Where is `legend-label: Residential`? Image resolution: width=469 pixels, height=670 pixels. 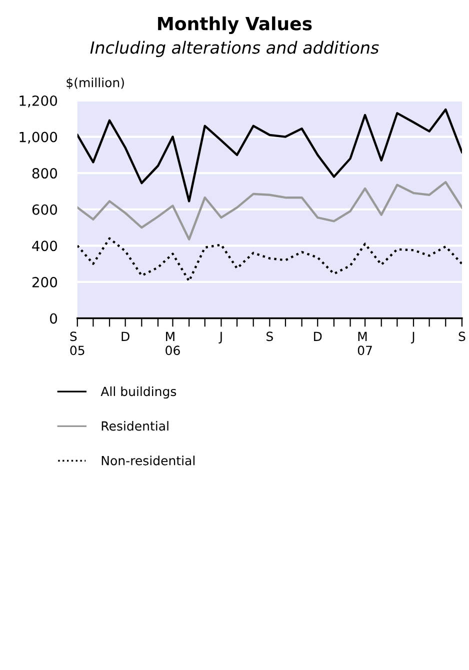 legend-label: Residential is located at coordinates (135, 426).